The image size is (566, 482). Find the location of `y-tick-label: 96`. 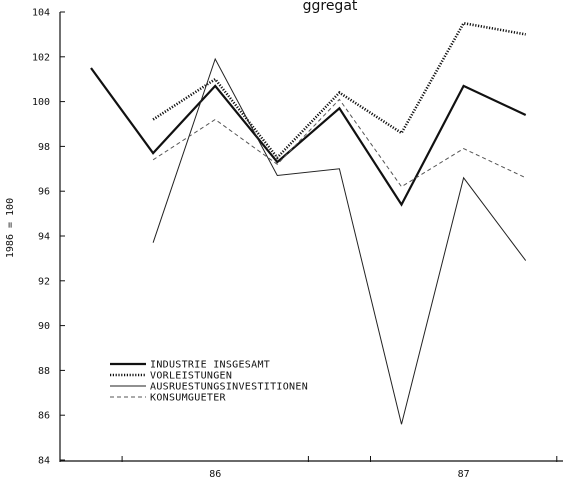

y-tick-label: 96 is located at coordinates (44, 192).